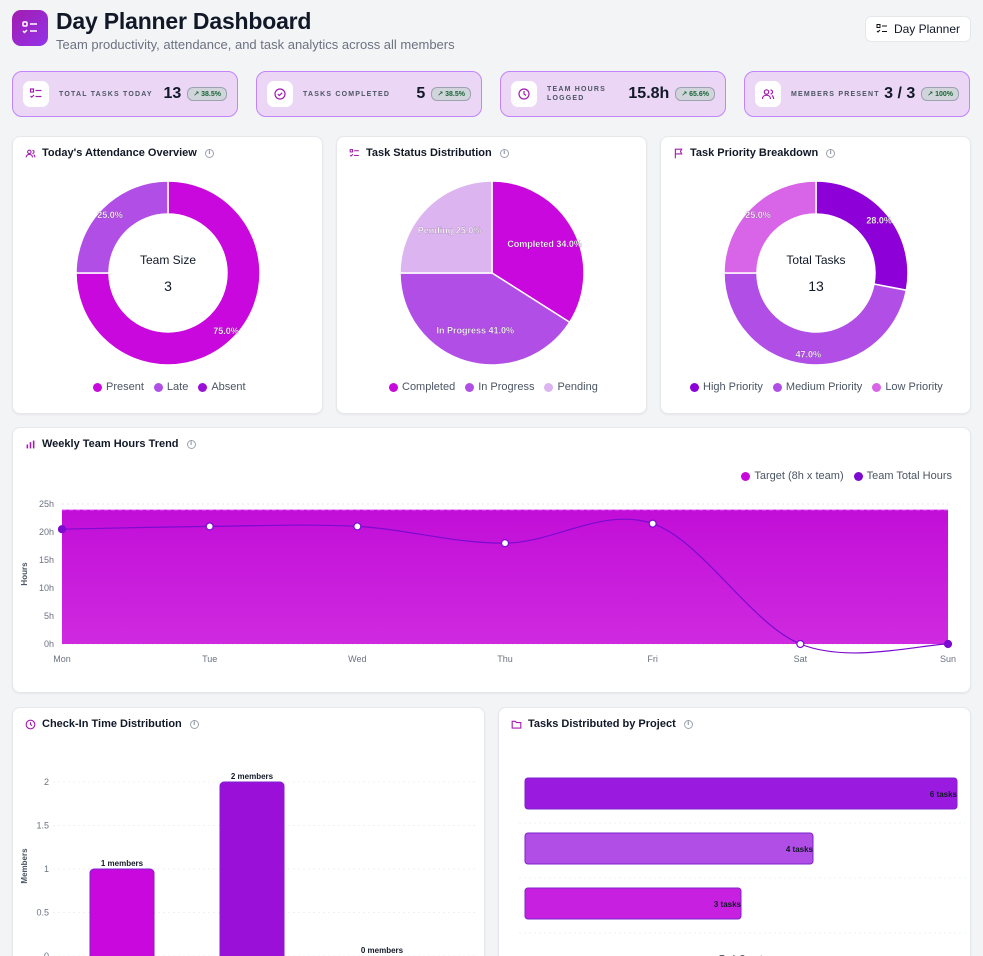  I want to click on slice-high, so click(862, 236).